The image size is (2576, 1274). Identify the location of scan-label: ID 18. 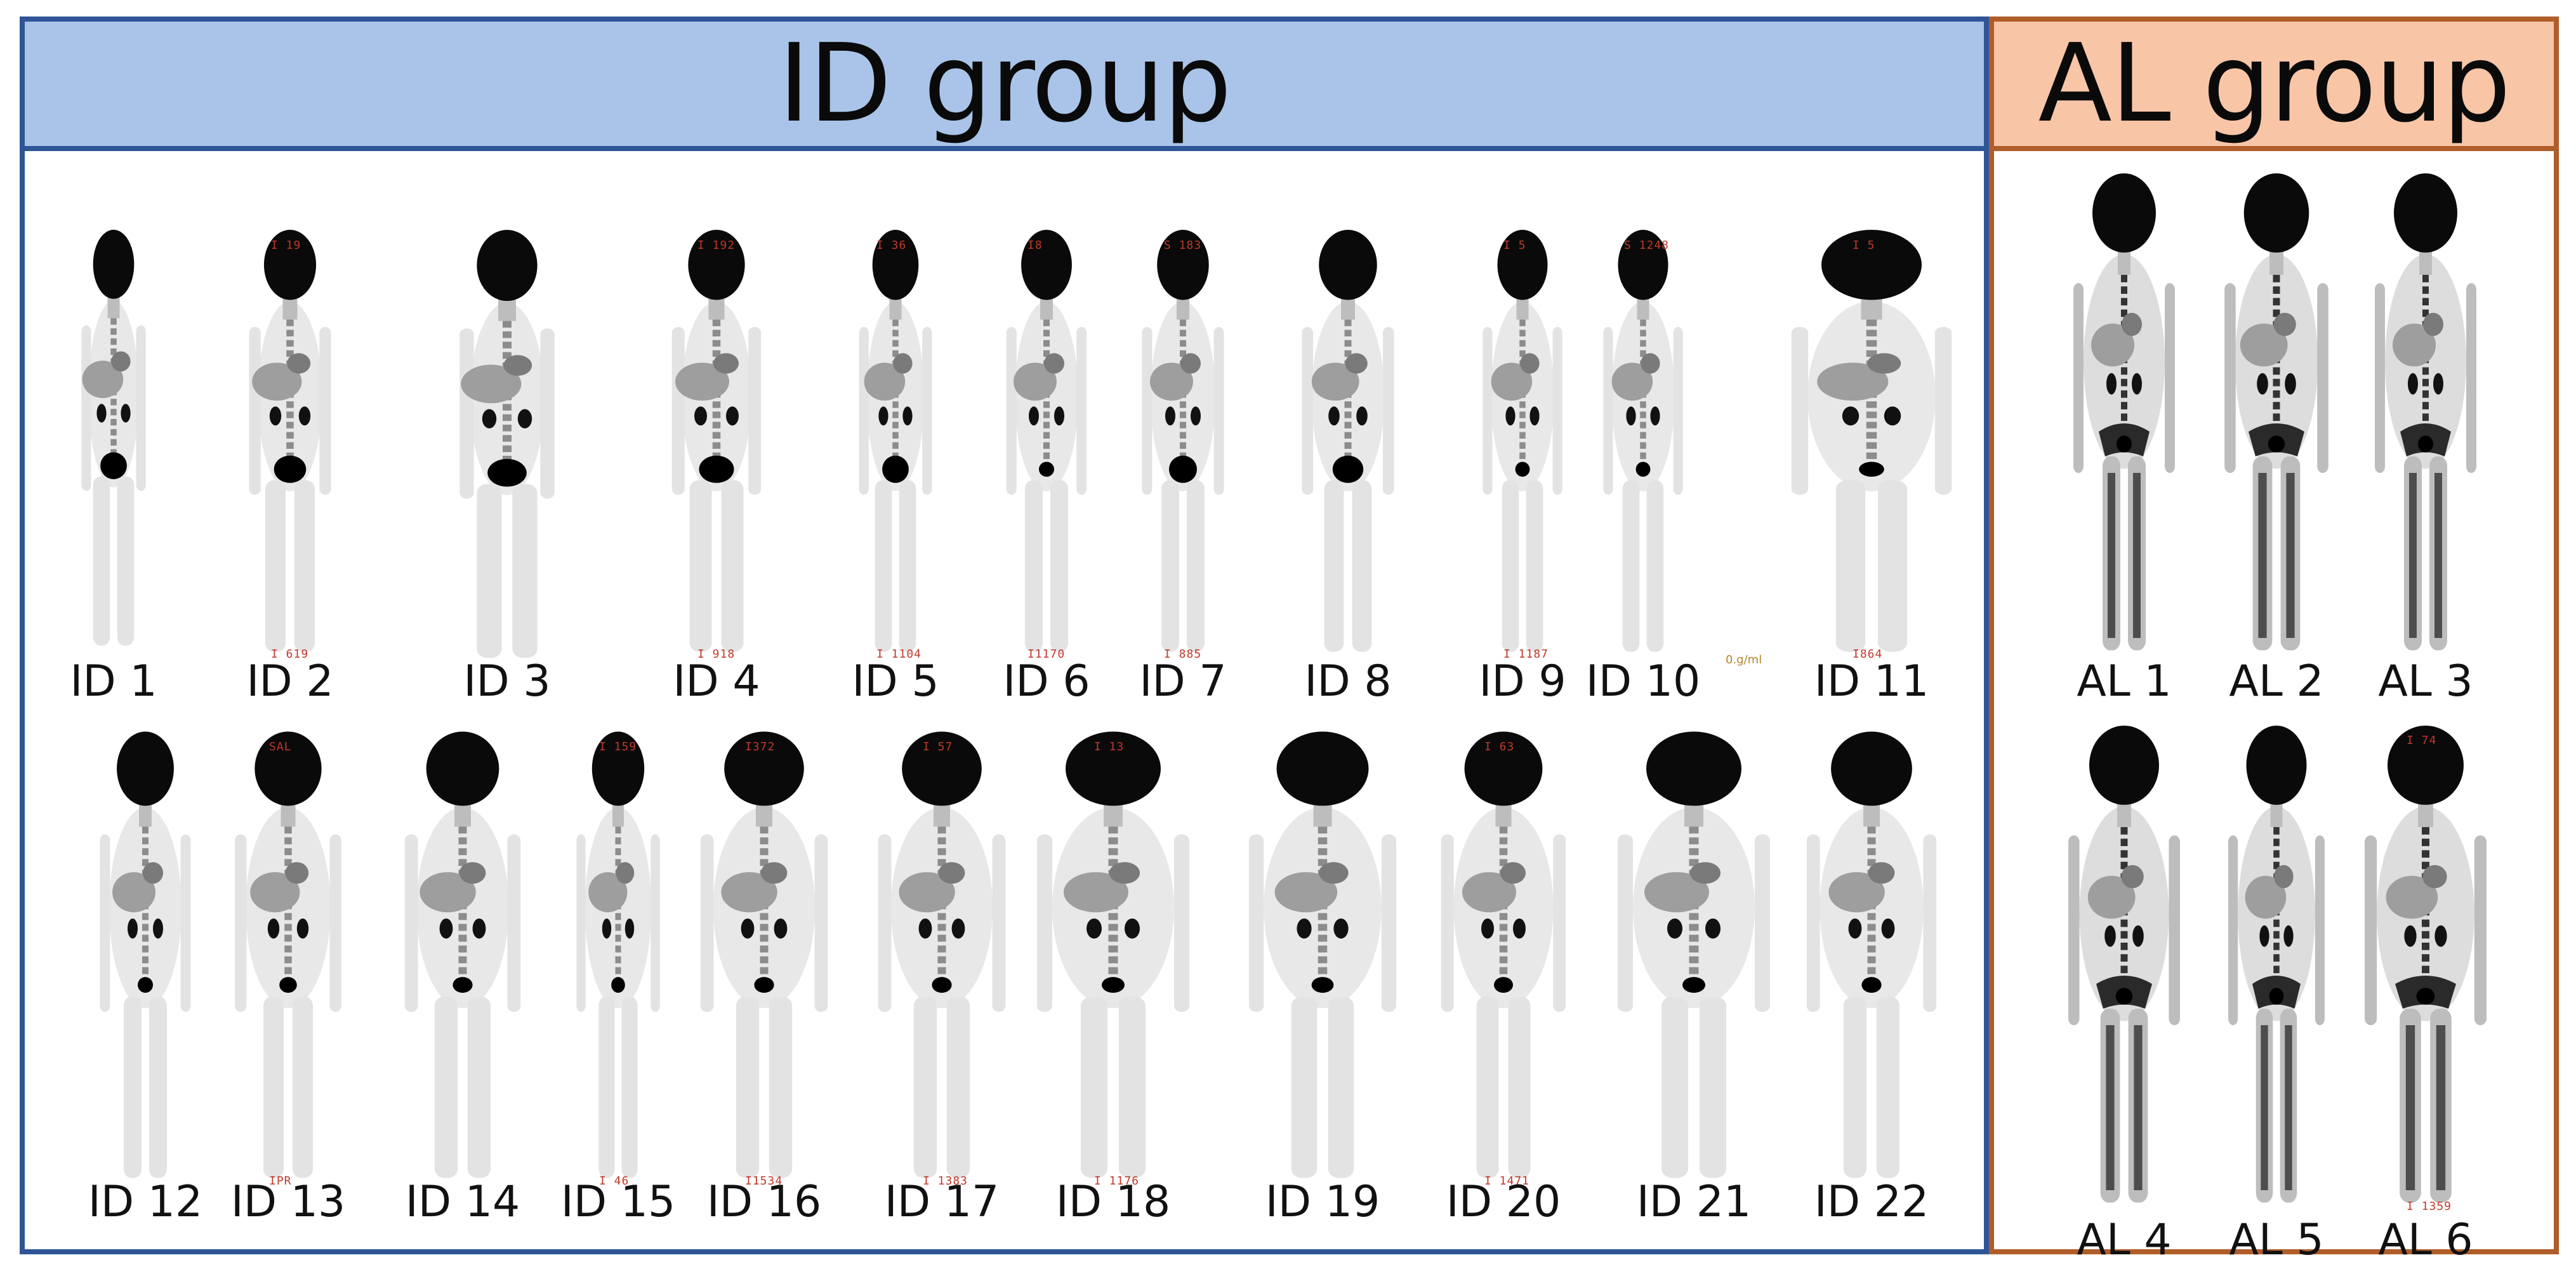
(1113, 1202).